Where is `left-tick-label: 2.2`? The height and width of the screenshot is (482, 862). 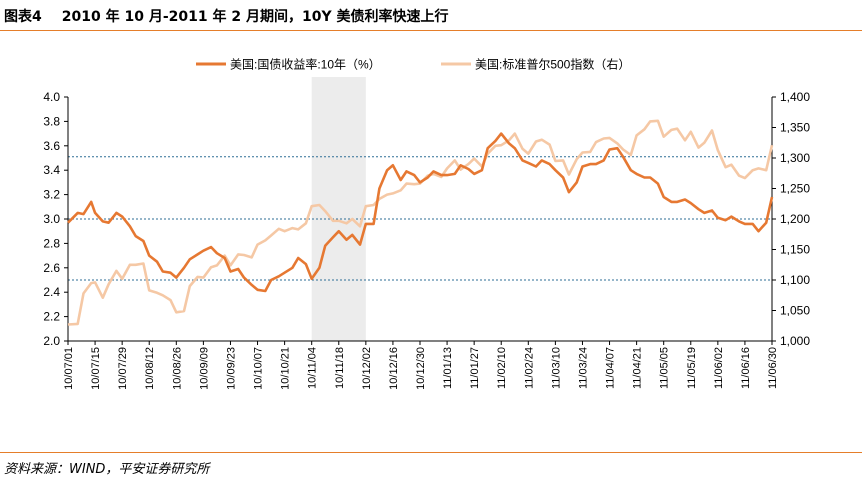 left-tick-label: 2.2 is located at coordinates (51, 317).